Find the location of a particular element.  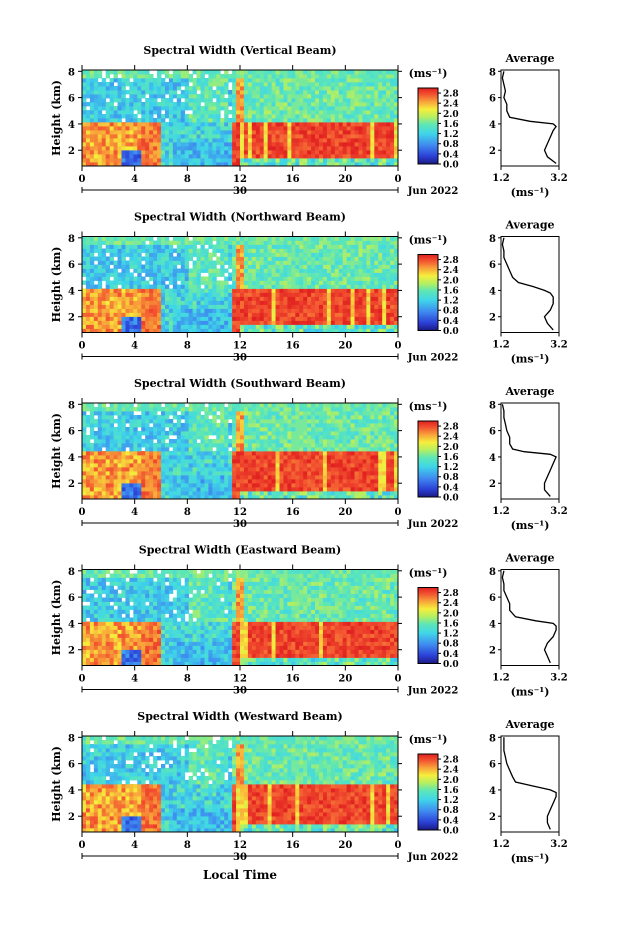

chart-title: Spectral Width (Vertical Beam) is located at coordinates (239, 50).